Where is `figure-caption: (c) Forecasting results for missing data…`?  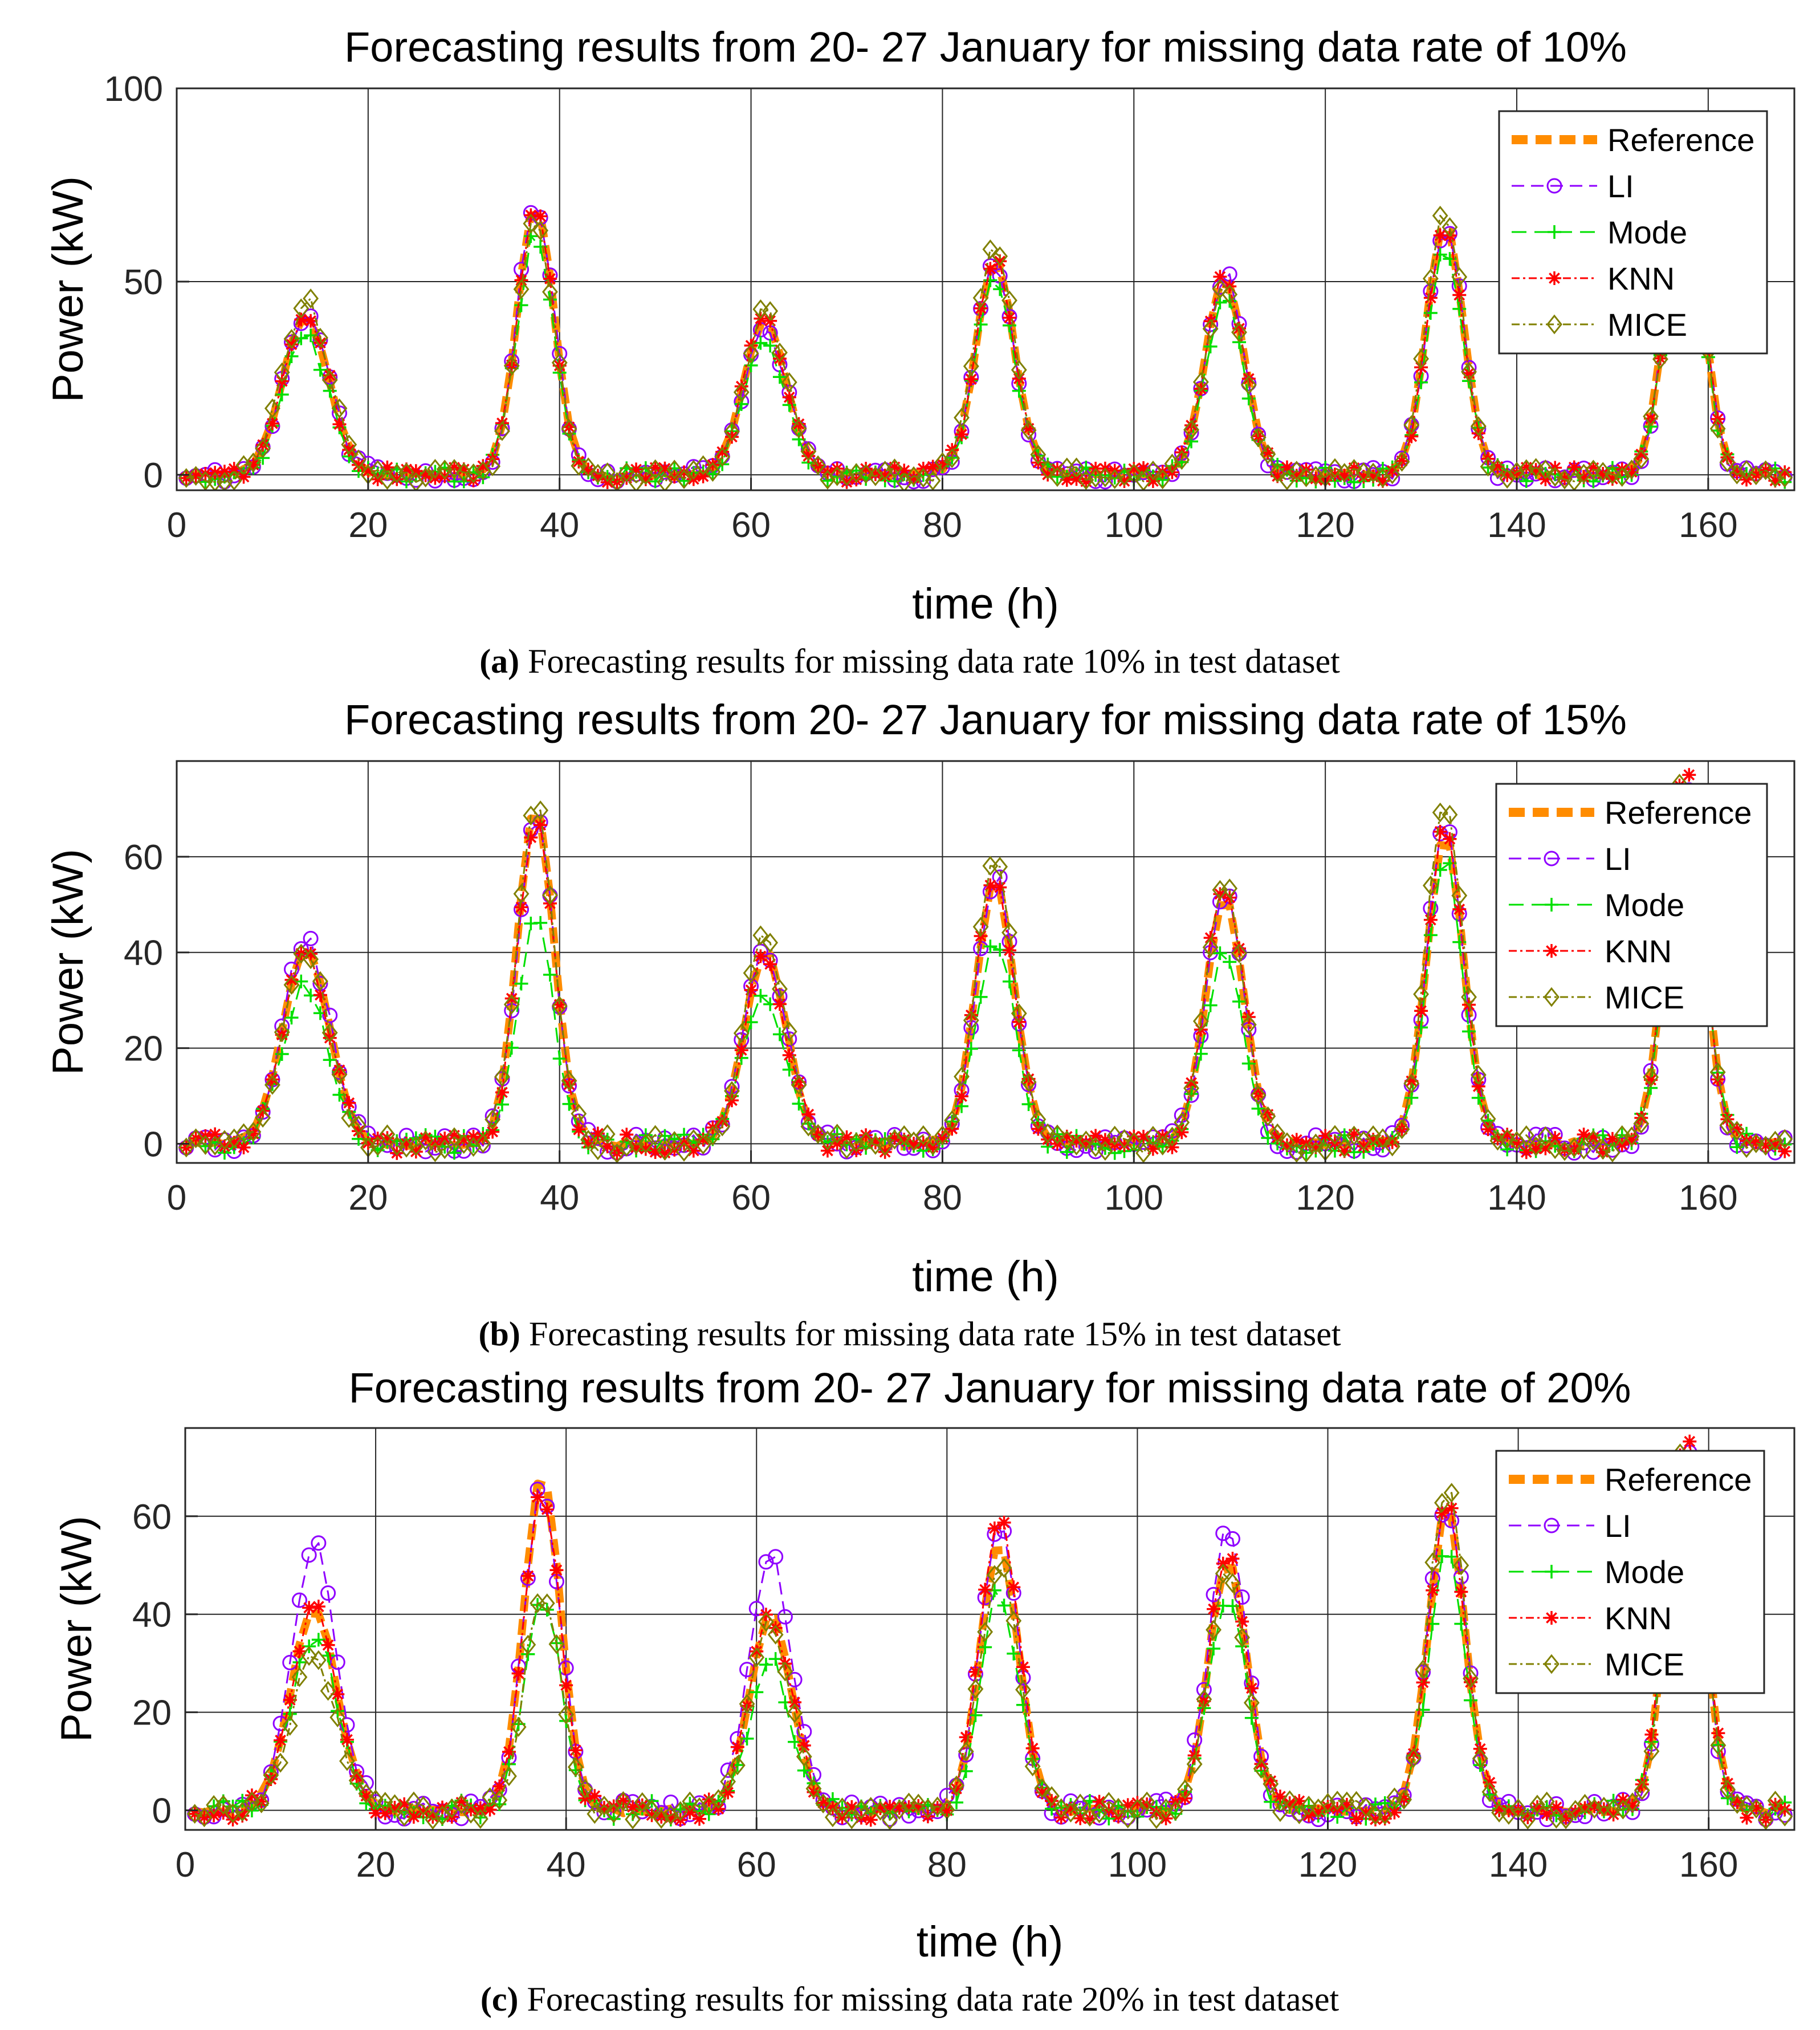
figure-caption: (c) Forecasting results for missing data… is located at coordinates (910, 1999).